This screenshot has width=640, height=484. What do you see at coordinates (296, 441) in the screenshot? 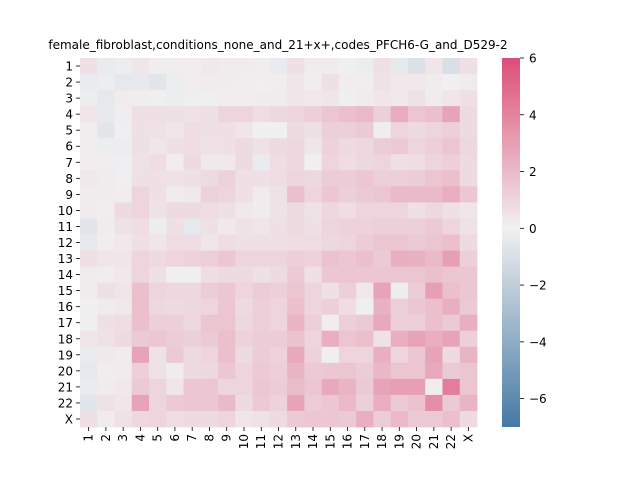
I see `column-label: 13` at bounding box center [296, 441].